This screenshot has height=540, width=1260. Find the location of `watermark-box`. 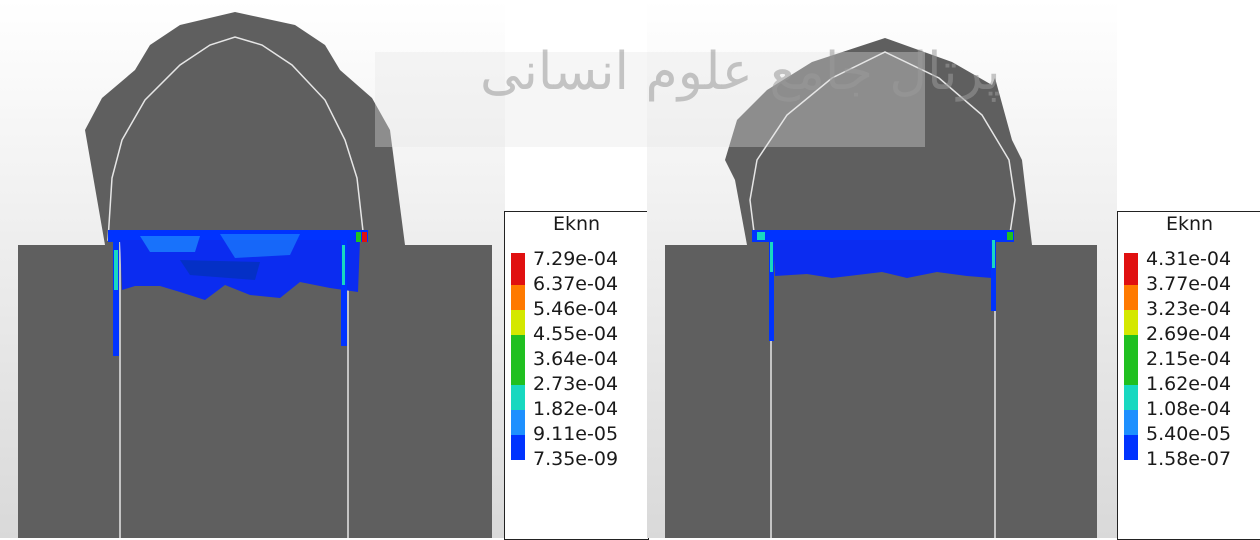

watermark-box is located at coordinates (650, 99).